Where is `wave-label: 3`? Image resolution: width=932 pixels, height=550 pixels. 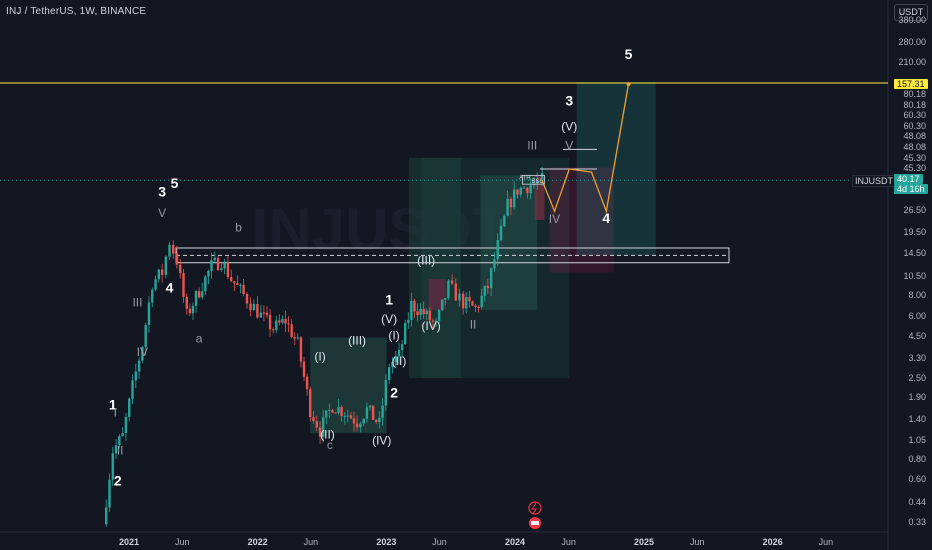 wave-label: 3 is located at coordinates (162, 191).